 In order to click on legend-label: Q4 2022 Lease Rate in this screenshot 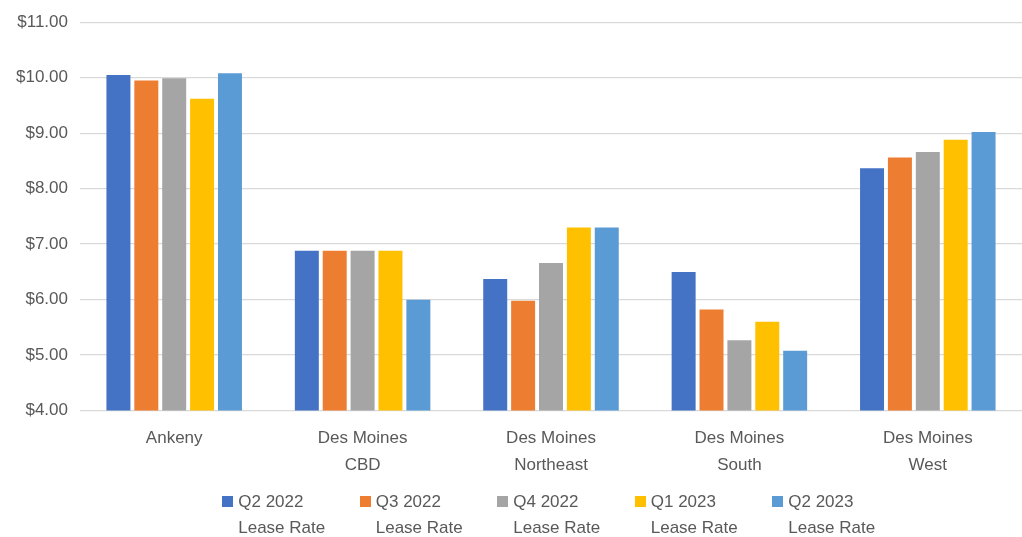, I will do `click(557, 514)`.